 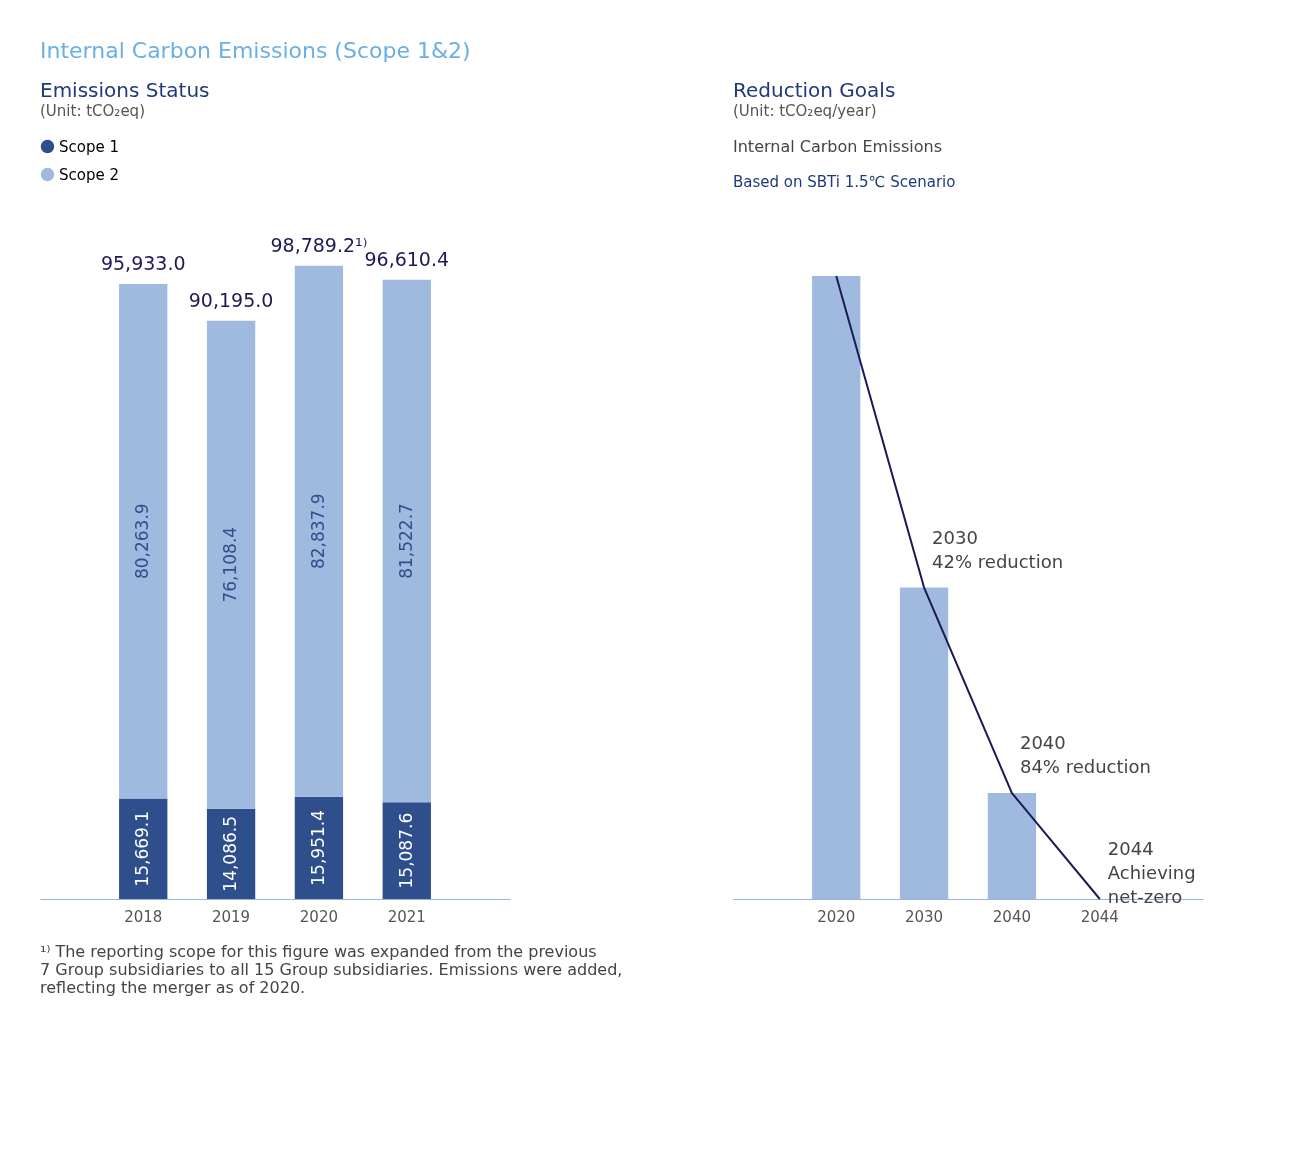 What do you see at coordinates (231, 299) in the screenshot?
I see `total-label: 90,195.0` at bounding box center [231, 299].